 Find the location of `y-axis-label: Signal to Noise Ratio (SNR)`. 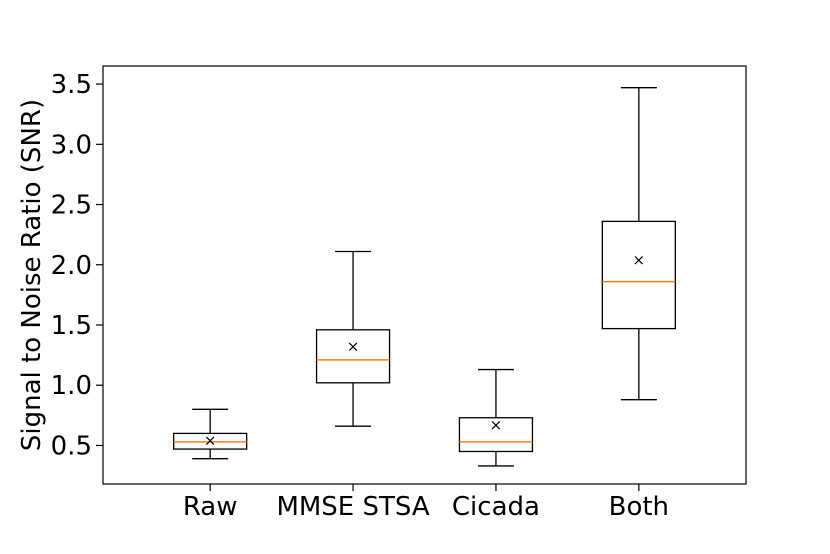

y-axis-label: Signal to Noise Ratio (SNR) is located at coordinates (32, 275).